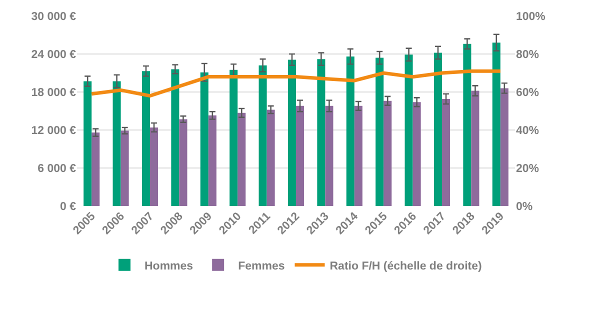 The height and width of the screenshot is (324, 600). I want to click on legend-label: Femmes, so click(261, 266).